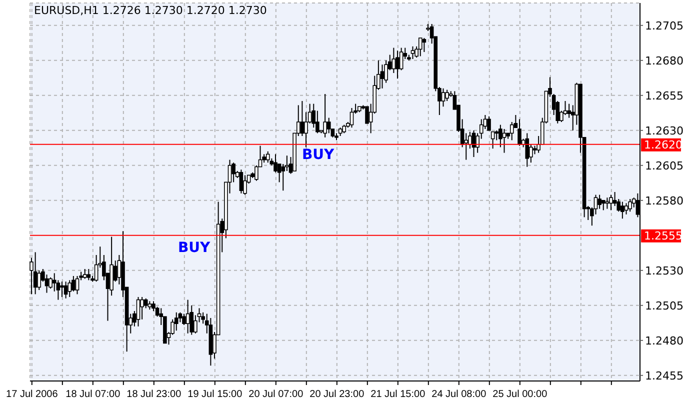  Describe the element at coordinates (337, 394) in the screenshot. I see `x-tick-label: 20 Jul 23:00` at that location.